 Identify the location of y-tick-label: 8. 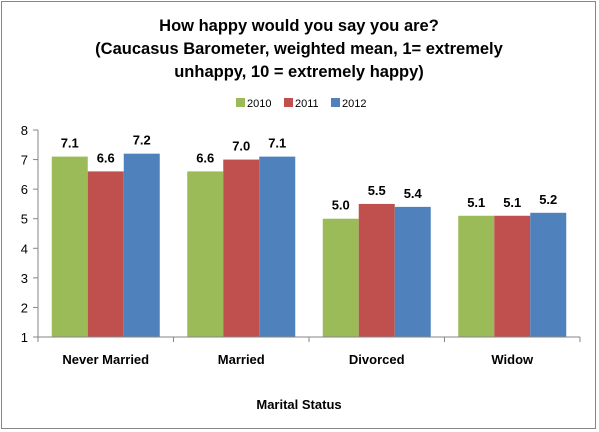
(24, 130).